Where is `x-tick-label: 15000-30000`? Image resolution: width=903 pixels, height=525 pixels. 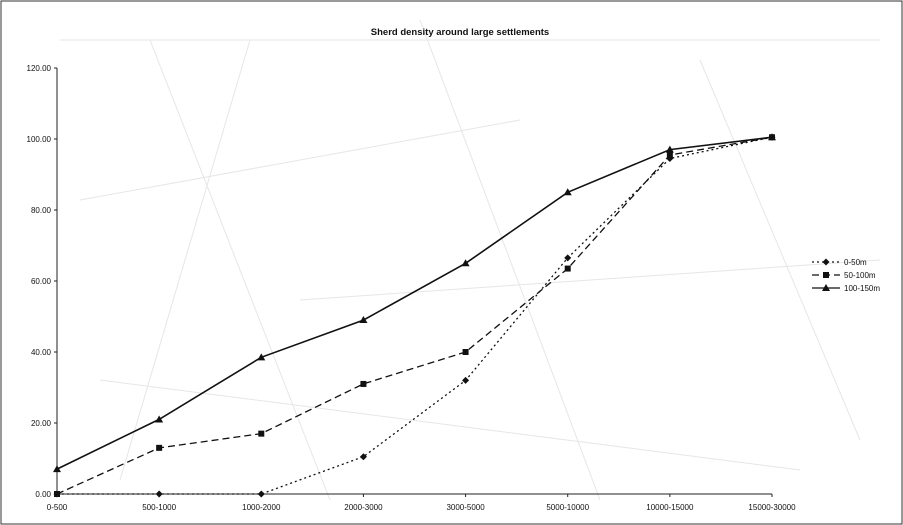
x-tick-label: 15000-30000 is located at coordinates (772, 507).